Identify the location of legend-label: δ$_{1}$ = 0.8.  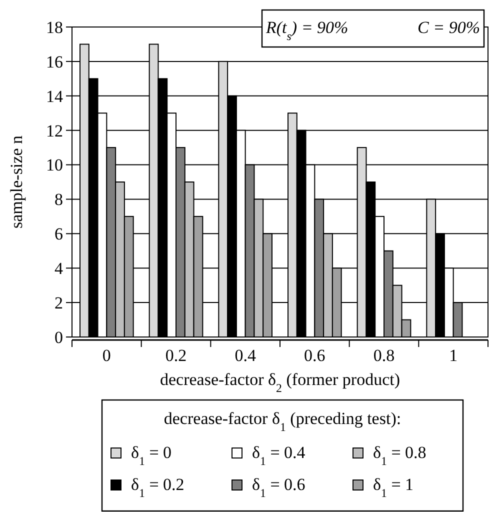
(399, 455).